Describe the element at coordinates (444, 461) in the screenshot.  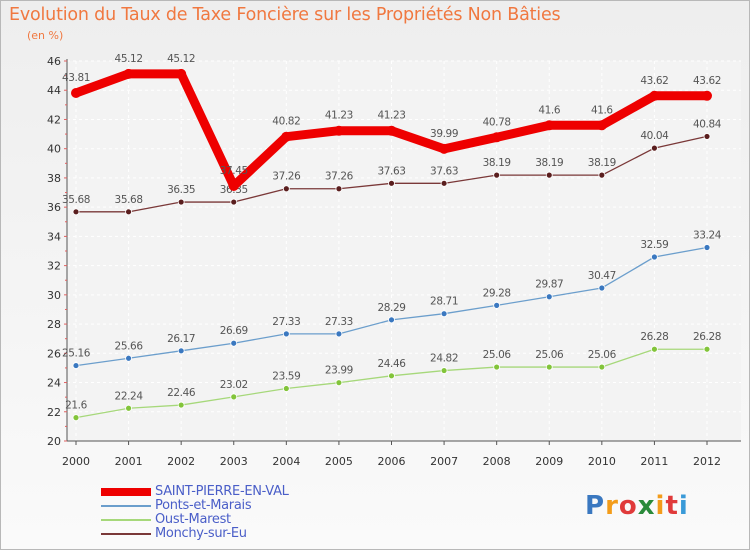
I see `x-tick-label: 2007` at that location.